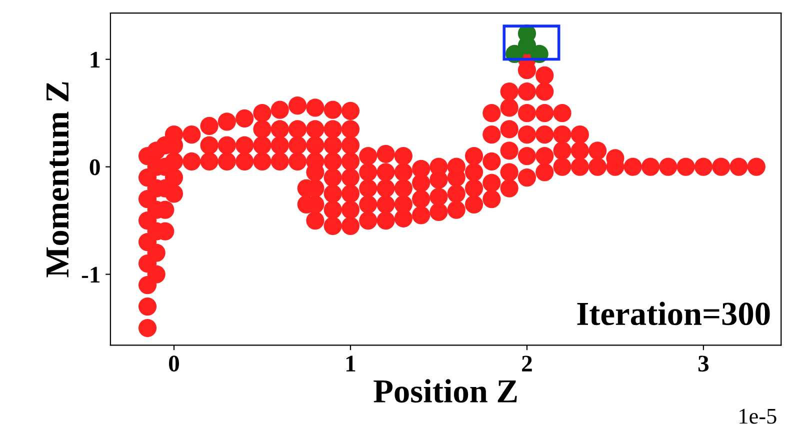 The height and width of the screenshot is (437, 789). Describe the element at coordinates (95, 60) in the screenshot. I see `y-tick-label: 1` at that location.